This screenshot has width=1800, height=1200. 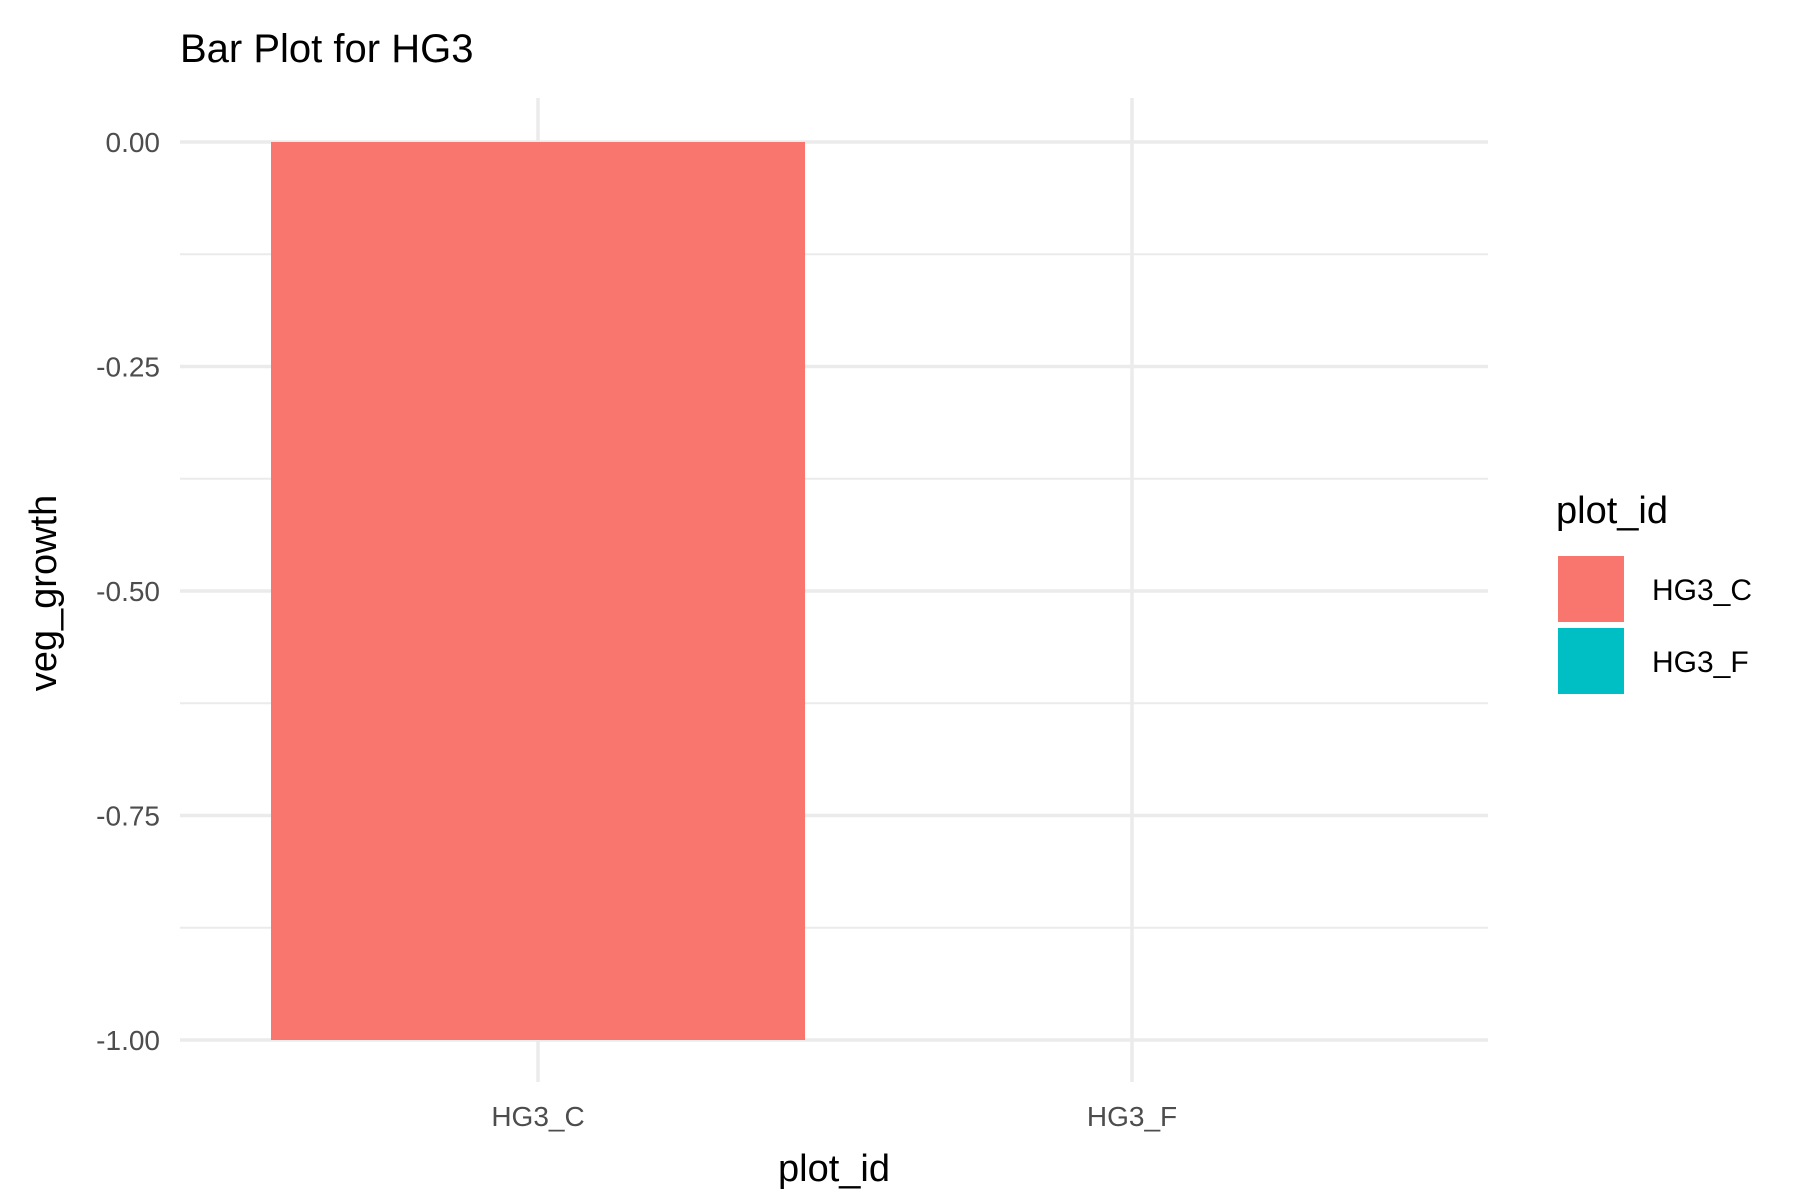 I want to click on y-tick-label: -1.00, so click(x=128, y=1040).